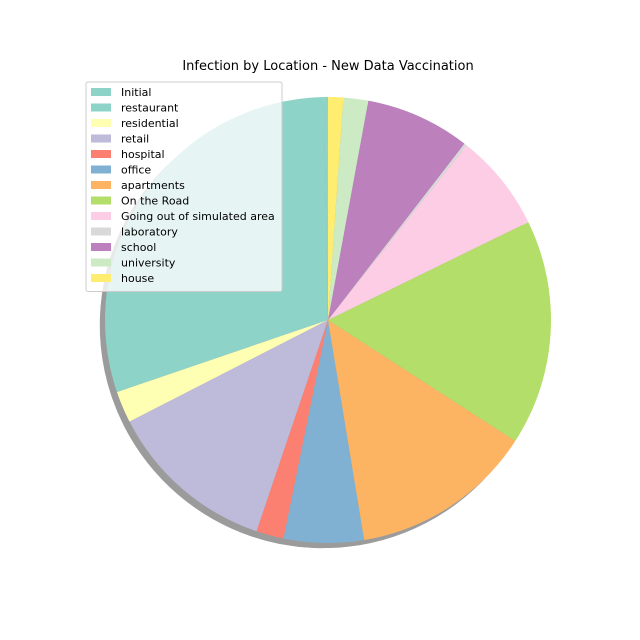 The image size is (640, 640). I want to click on slice-school, so click(396, 210).